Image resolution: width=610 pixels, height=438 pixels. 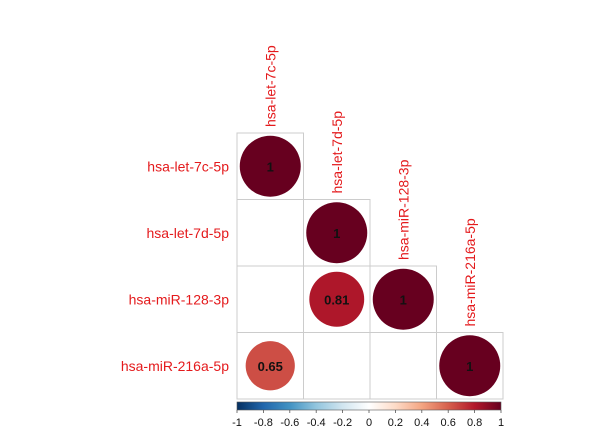 What do you see at coordinates (448, 423) in the screenshot?
I see `legend-tick-label: 0.6` at bounding box center [448, 423].